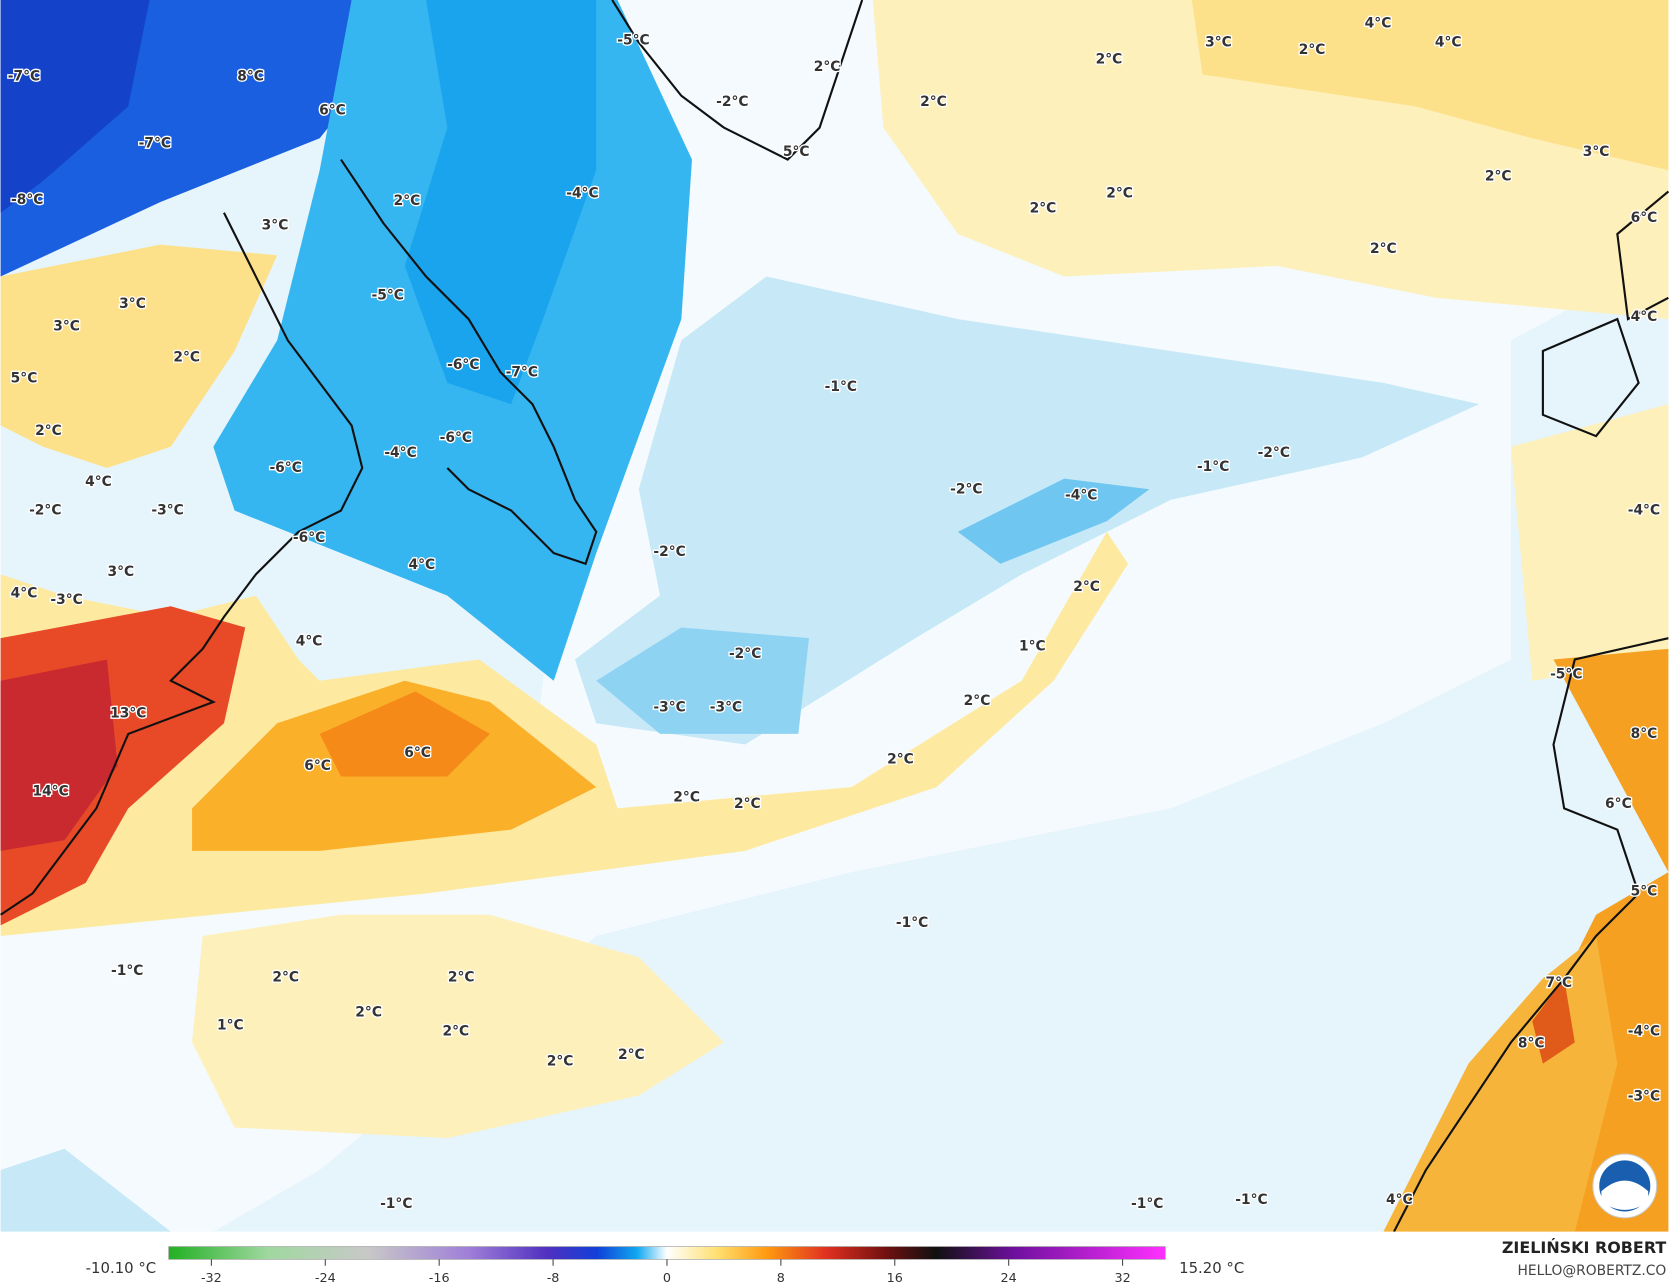 The height and width of the screenshot is (1287, 1669). I want to click on colorbar-tick-label: -8, so click(553, 1278).